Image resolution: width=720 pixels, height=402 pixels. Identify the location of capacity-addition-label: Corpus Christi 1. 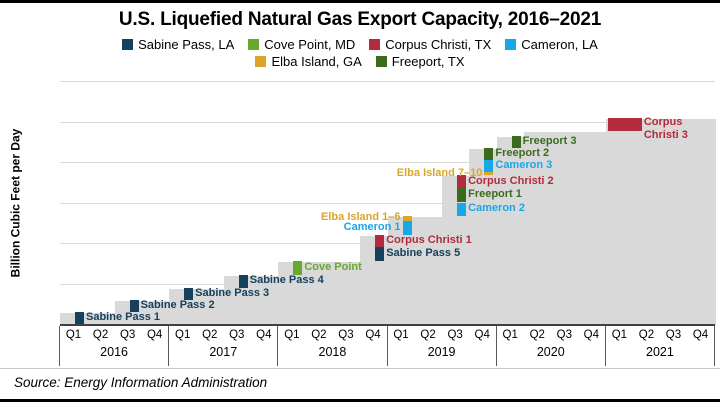
(429, 239).